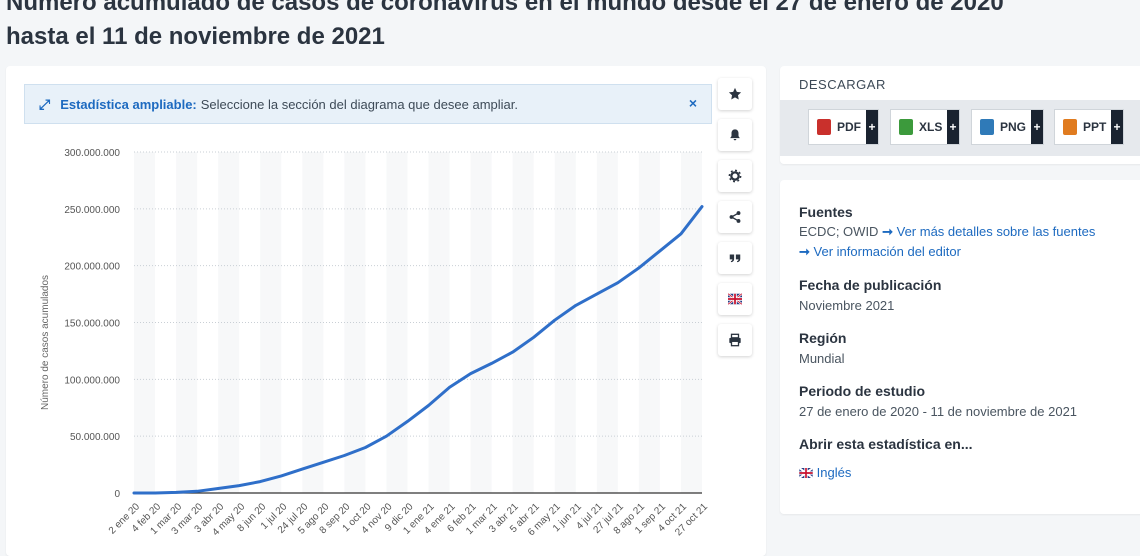 This screenshot has height=556, width=1140. I want to click on publication-value: Noviembre 2021, so click(847, 305).